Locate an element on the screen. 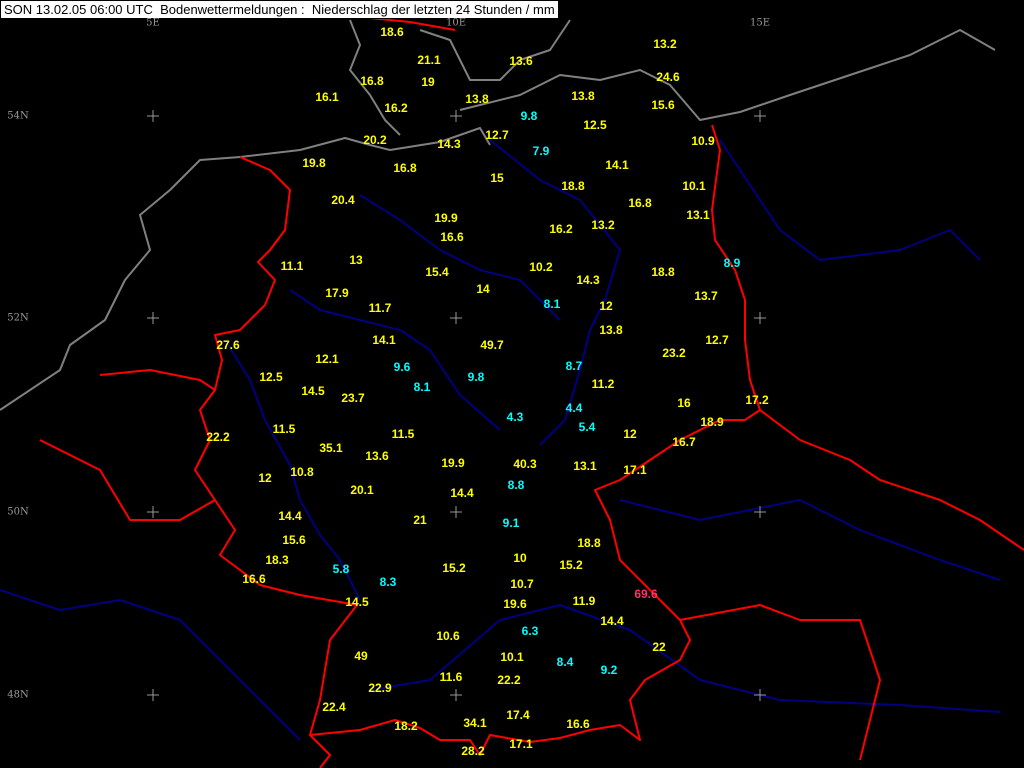  station-precipitation-value: 20.2 is located at coordinates (375, 140).